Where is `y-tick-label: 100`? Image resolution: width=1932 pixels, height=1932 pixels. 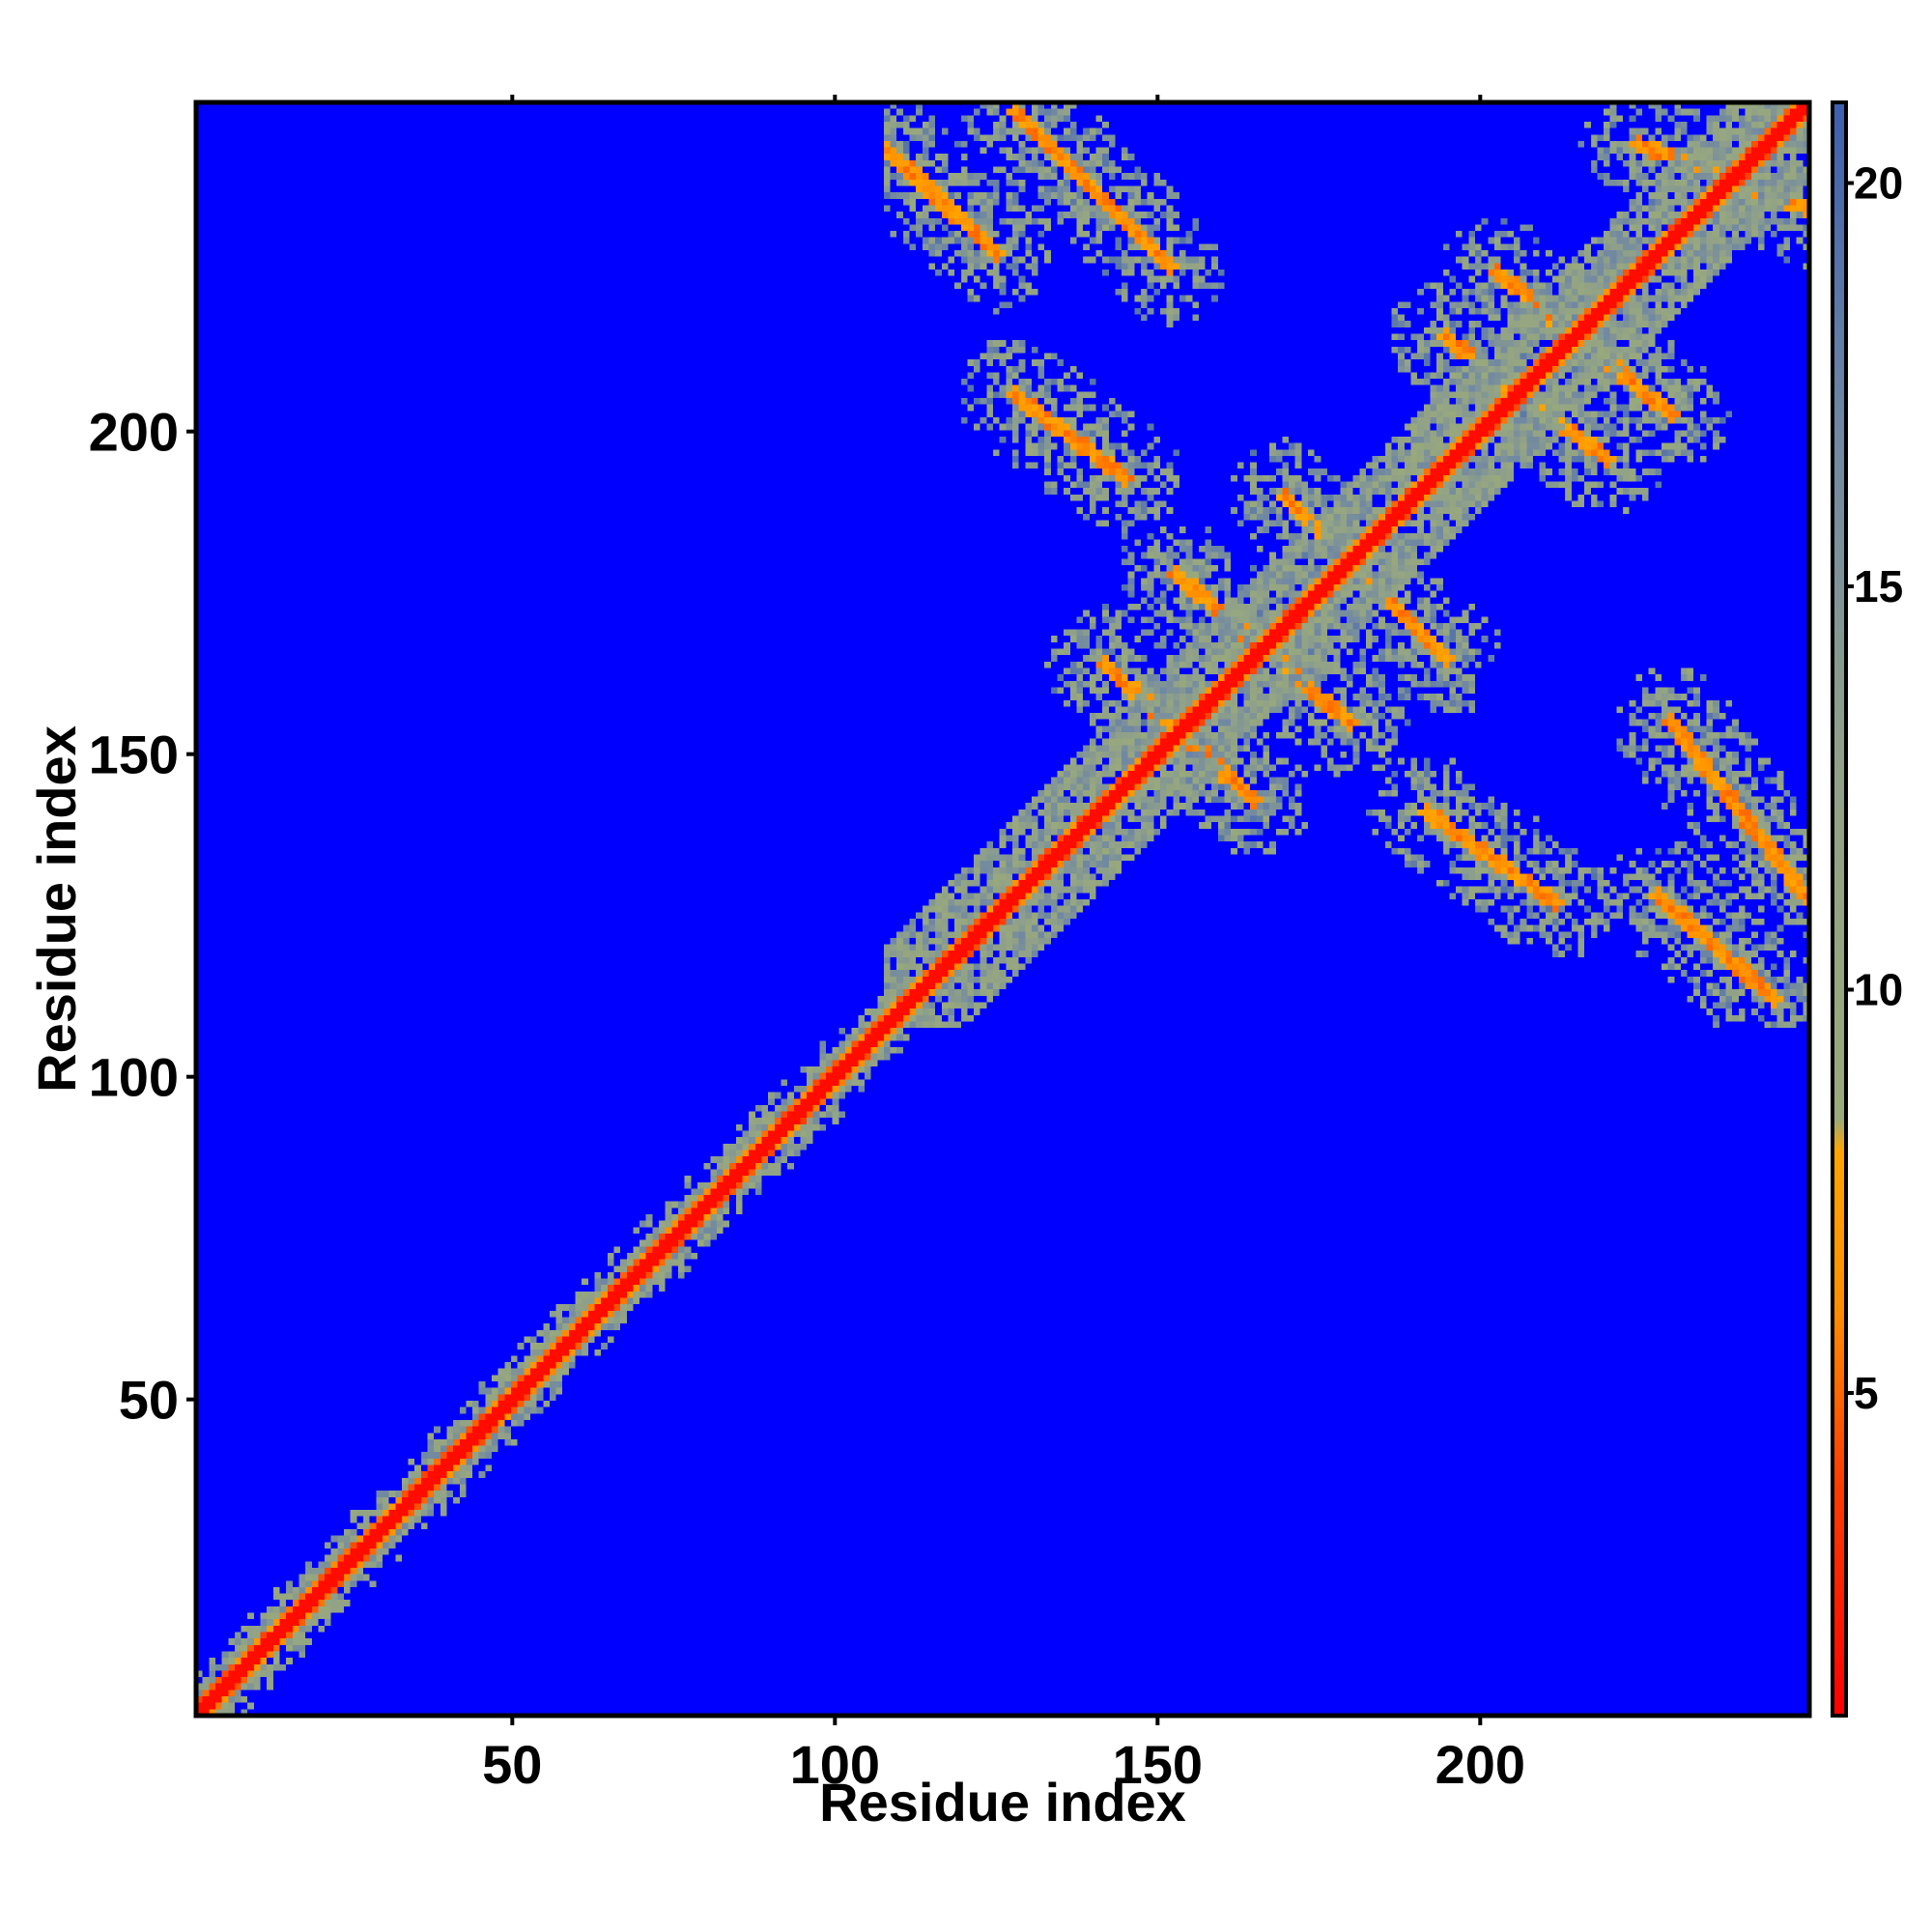 y-tick-label: 100 is located at coordinates (134, 1077).